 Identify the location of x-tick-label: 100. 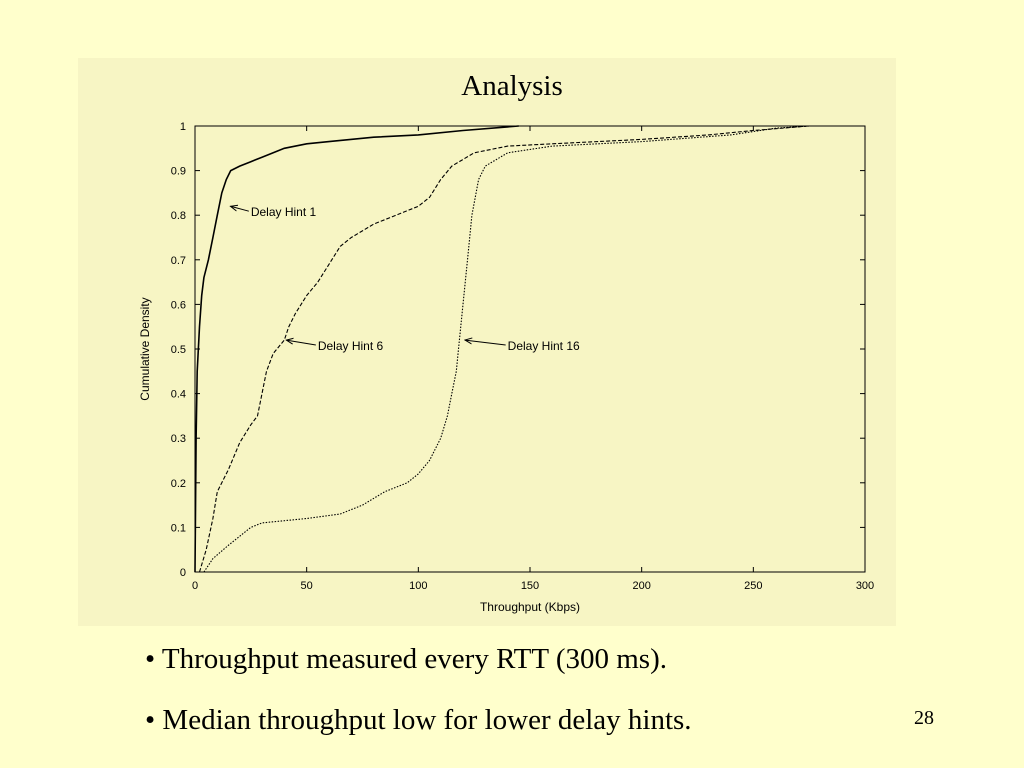
(418, 586).